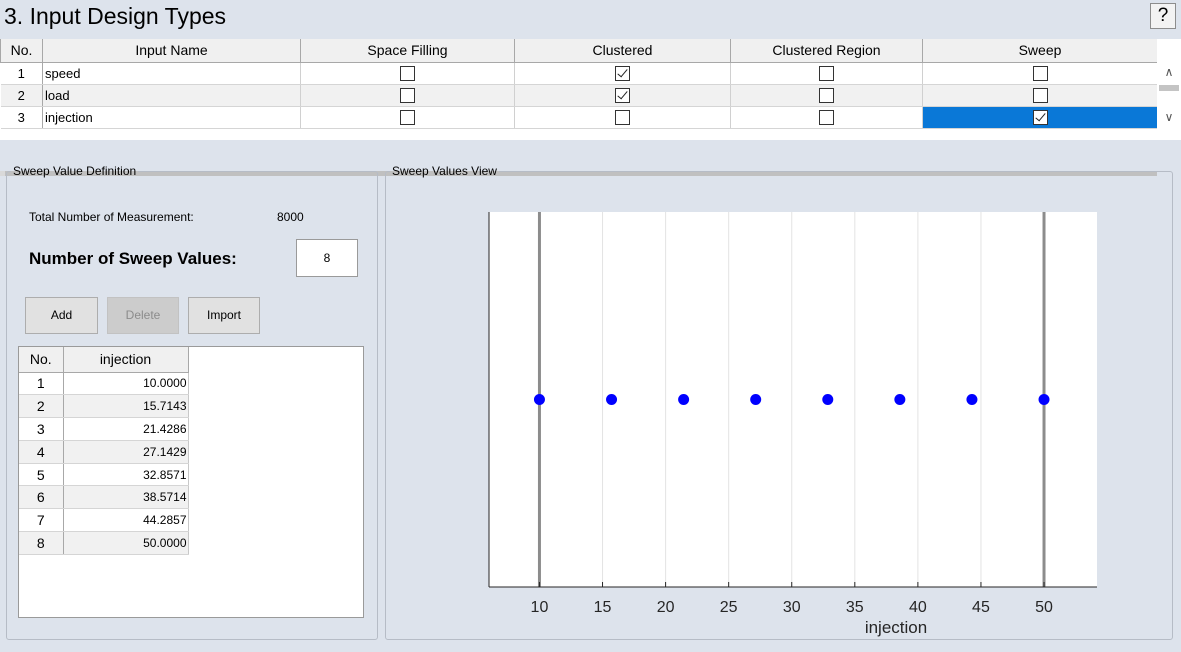 The image size is (1181, 652). I want to click on column-header-input-name: Input Name, so click(171, 51).